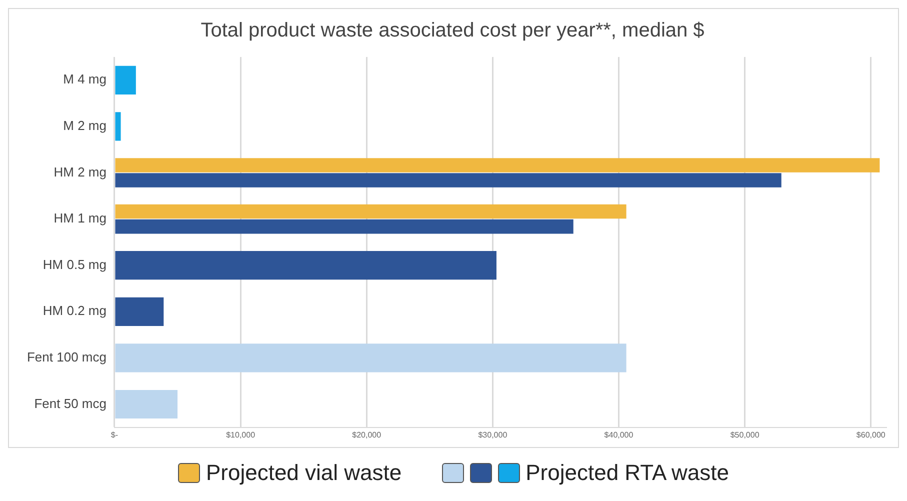 The height and width of the screenshot is (501, 907). What do you see at coordinates (304, 473) in the screenshot?
I see `legend-label: Projected vial waste` at bounding box center [304, 473].